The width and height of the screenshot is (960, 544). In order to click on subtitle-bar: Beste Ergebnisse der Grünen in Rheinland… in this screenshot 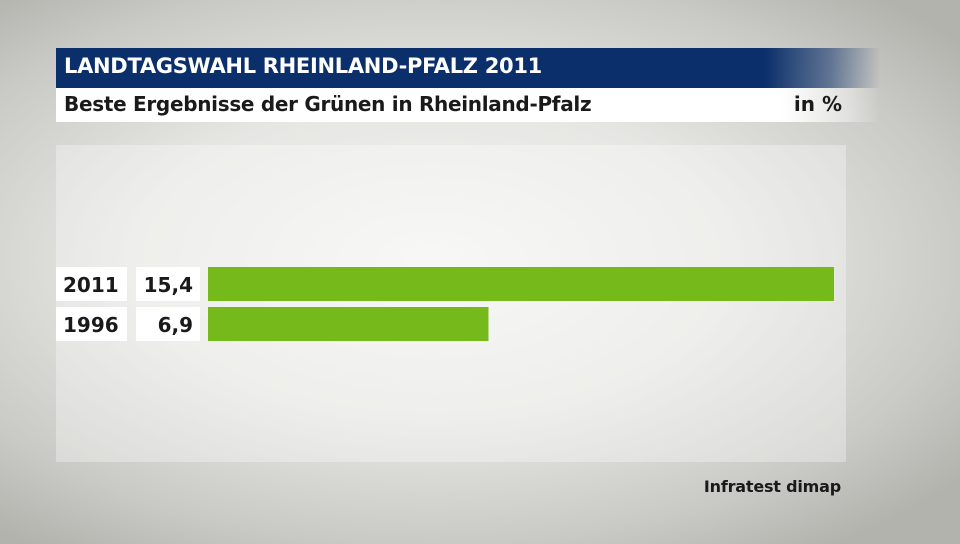, I will do `click(468, 105)`.